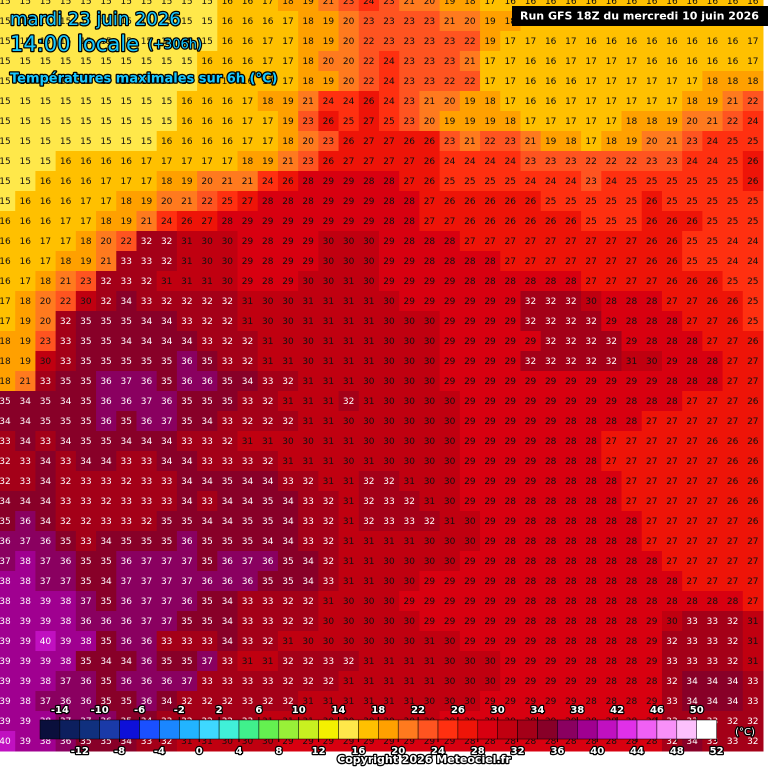  Describe the element at coordinates (388, 122) in the screenshot. I see `grid-value: 25` at that location.